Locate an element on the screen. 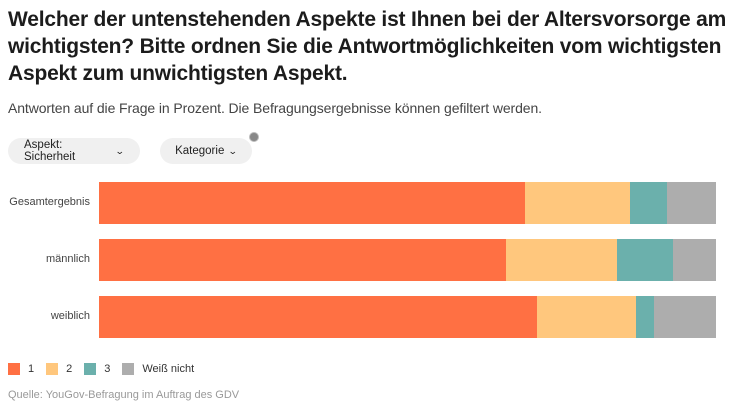 Image resolution: width=735 pixels, height=413 pixels. info-icon is located at coordinates (254, 137).